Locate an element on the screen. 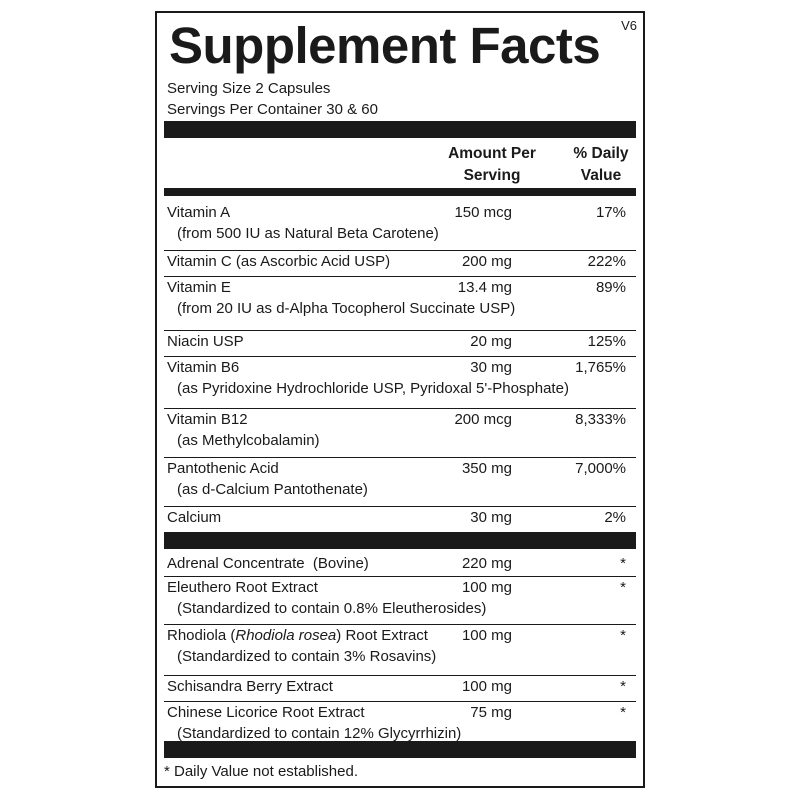 Image resolution: width=800 pixels, height=800 pixels. nutrient-dv: 8,333% is located at coordinates (600, 419).